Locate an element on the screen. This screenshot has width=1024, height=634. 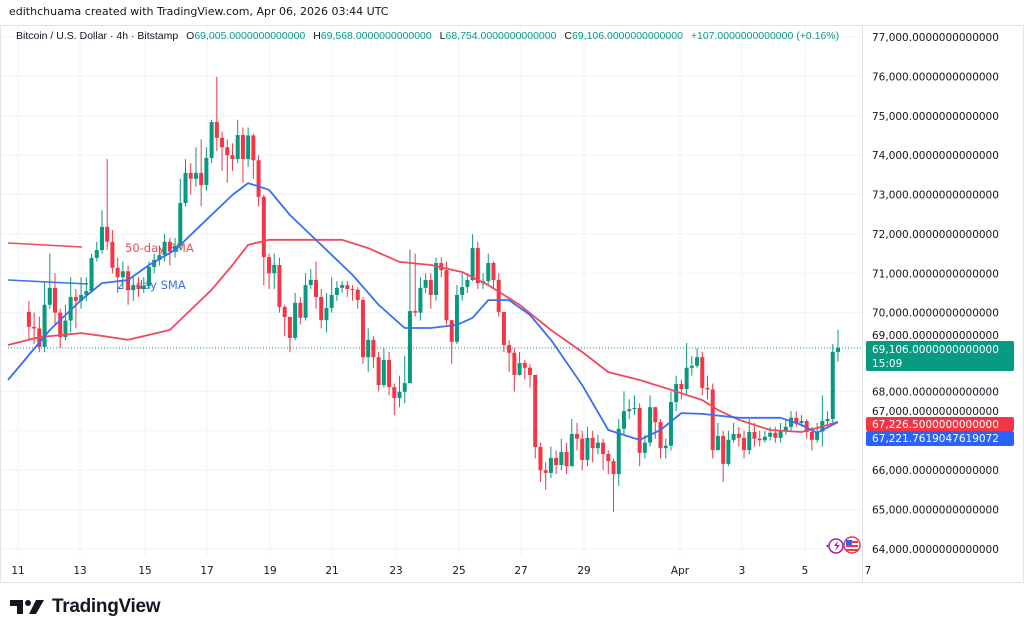
ohlc-low: L68,754.0000000000000 is located at coordinates (498, 36).